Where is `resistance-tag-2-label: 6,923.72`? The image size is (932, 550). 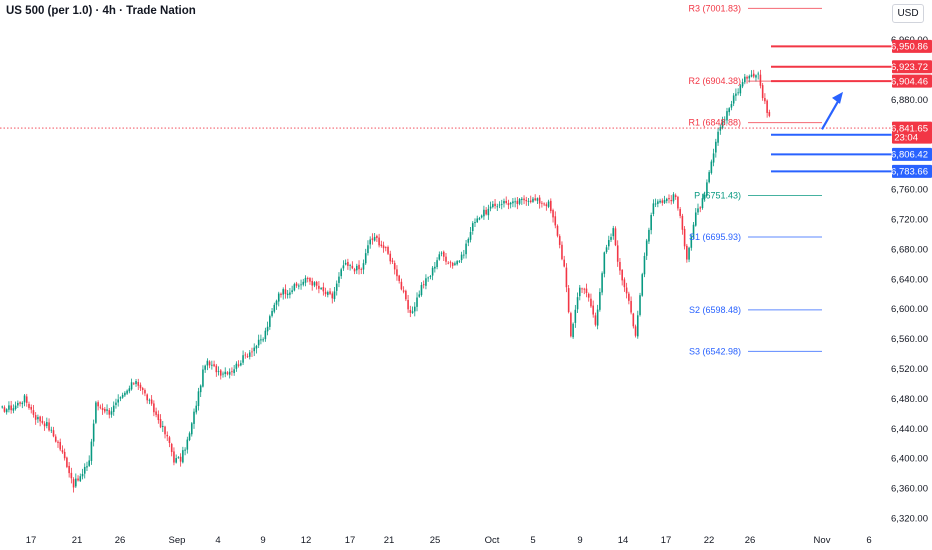 resistance-tag-2-label: 6,923.72 is located at coordinates (909, 67).